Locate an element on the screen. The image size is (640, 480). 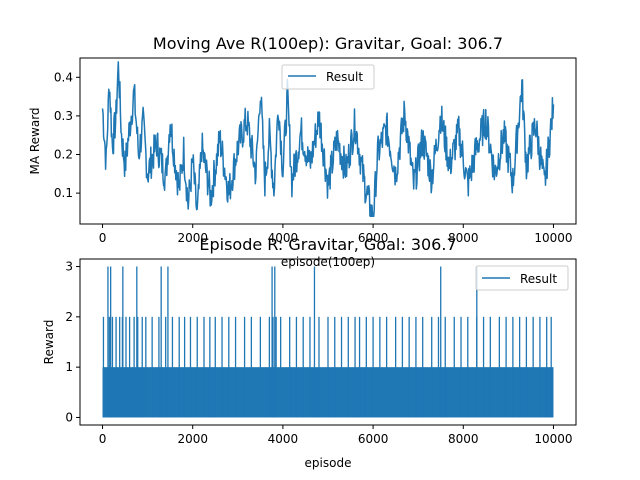
y-tick-label: 0 is located at coordinates (69, 417).